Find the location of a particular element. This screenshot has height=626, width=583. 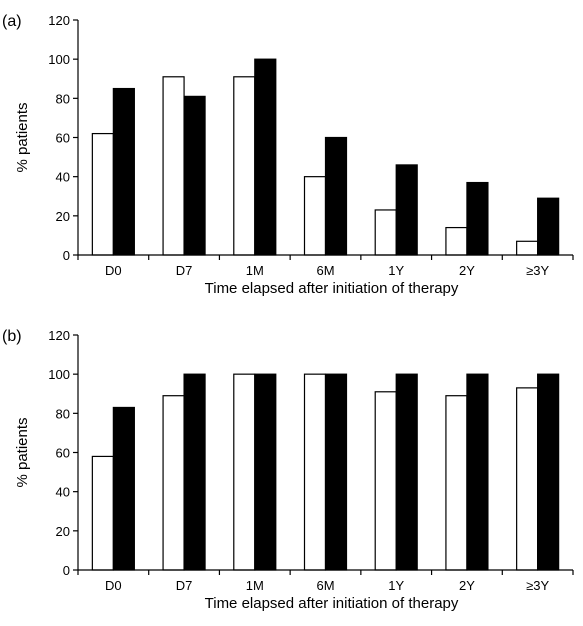

panel-b-y-tick-label-0: 0 is located at coordinates (66, 570).